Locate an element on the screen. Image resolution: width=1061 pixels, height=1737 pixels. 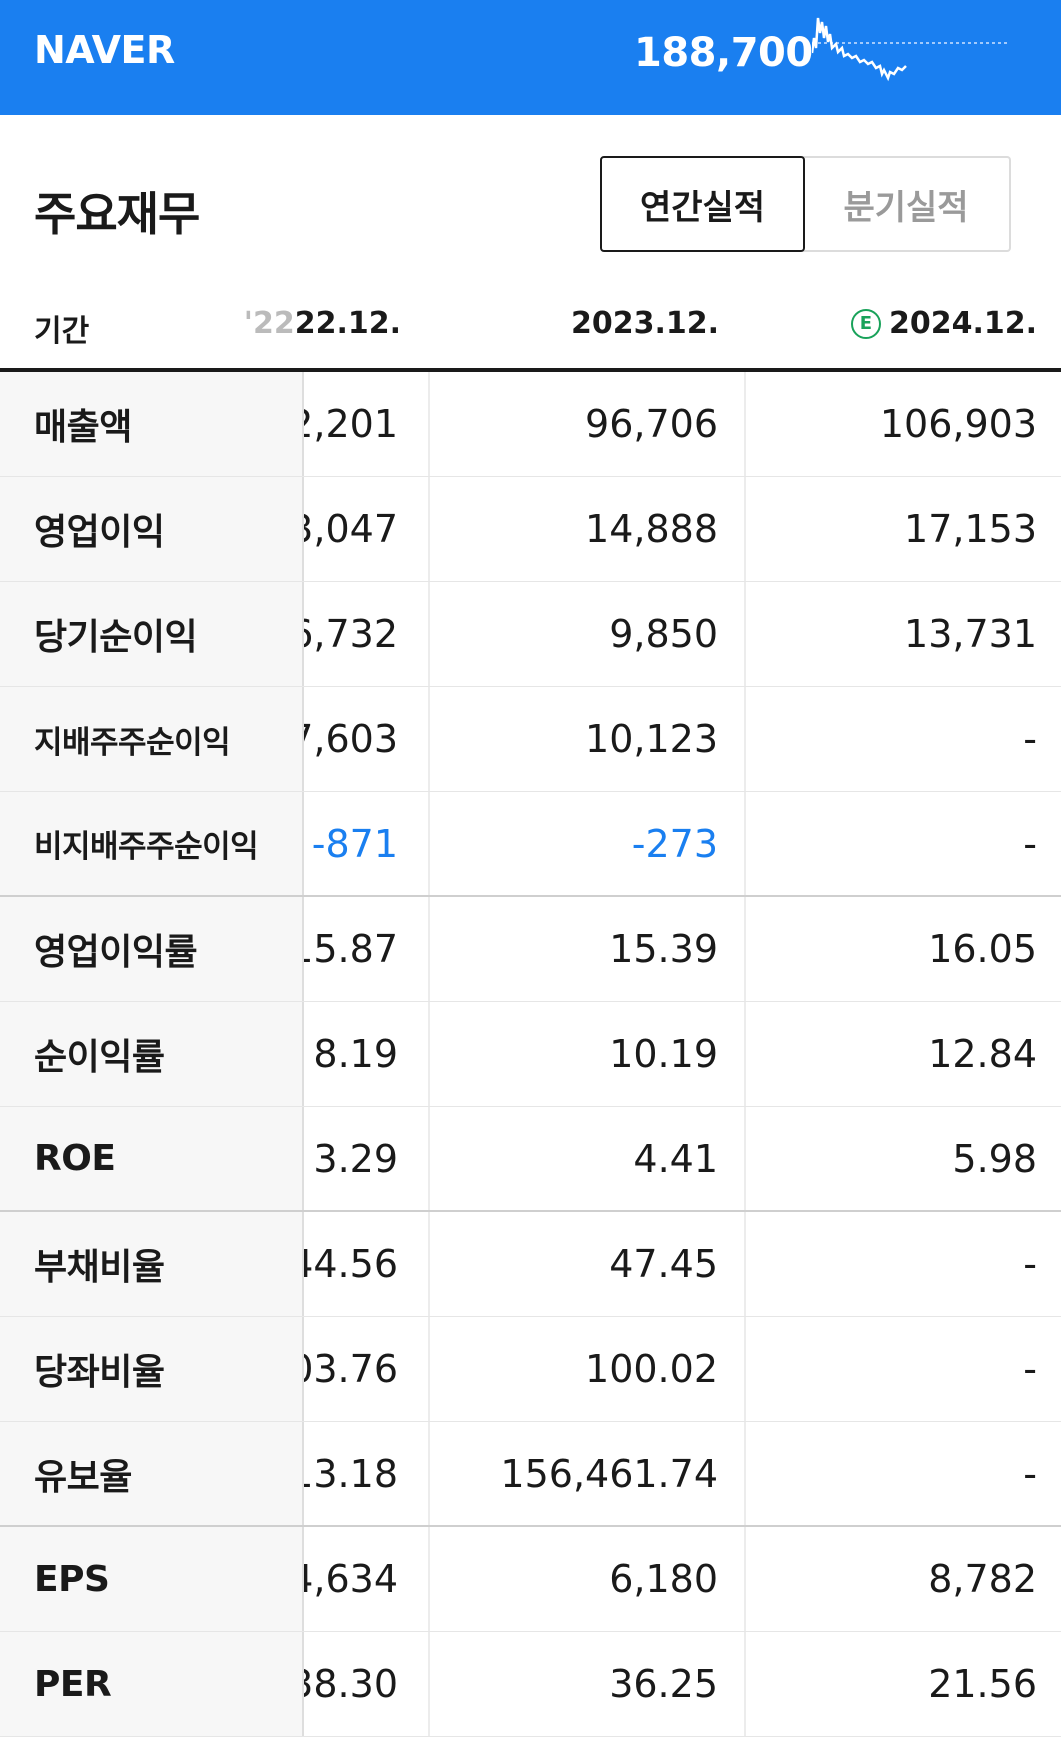
table-row: 당기순이익6,732 9,850 13,731 is located at coordinates (530, 634).